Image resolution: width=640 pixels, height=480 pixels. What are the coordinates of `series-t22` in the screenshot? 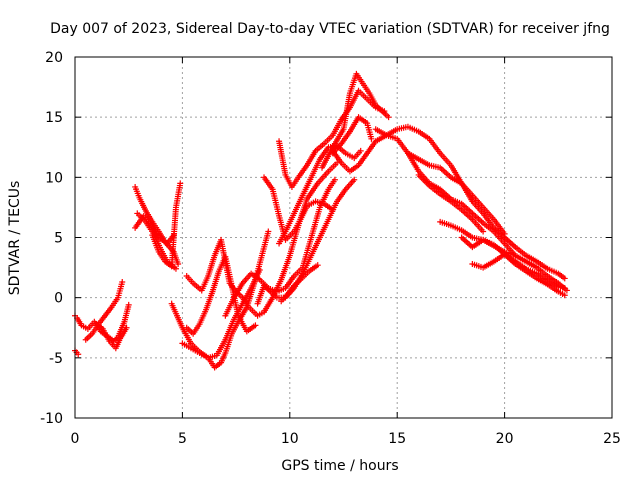 It's located at (440, 181).